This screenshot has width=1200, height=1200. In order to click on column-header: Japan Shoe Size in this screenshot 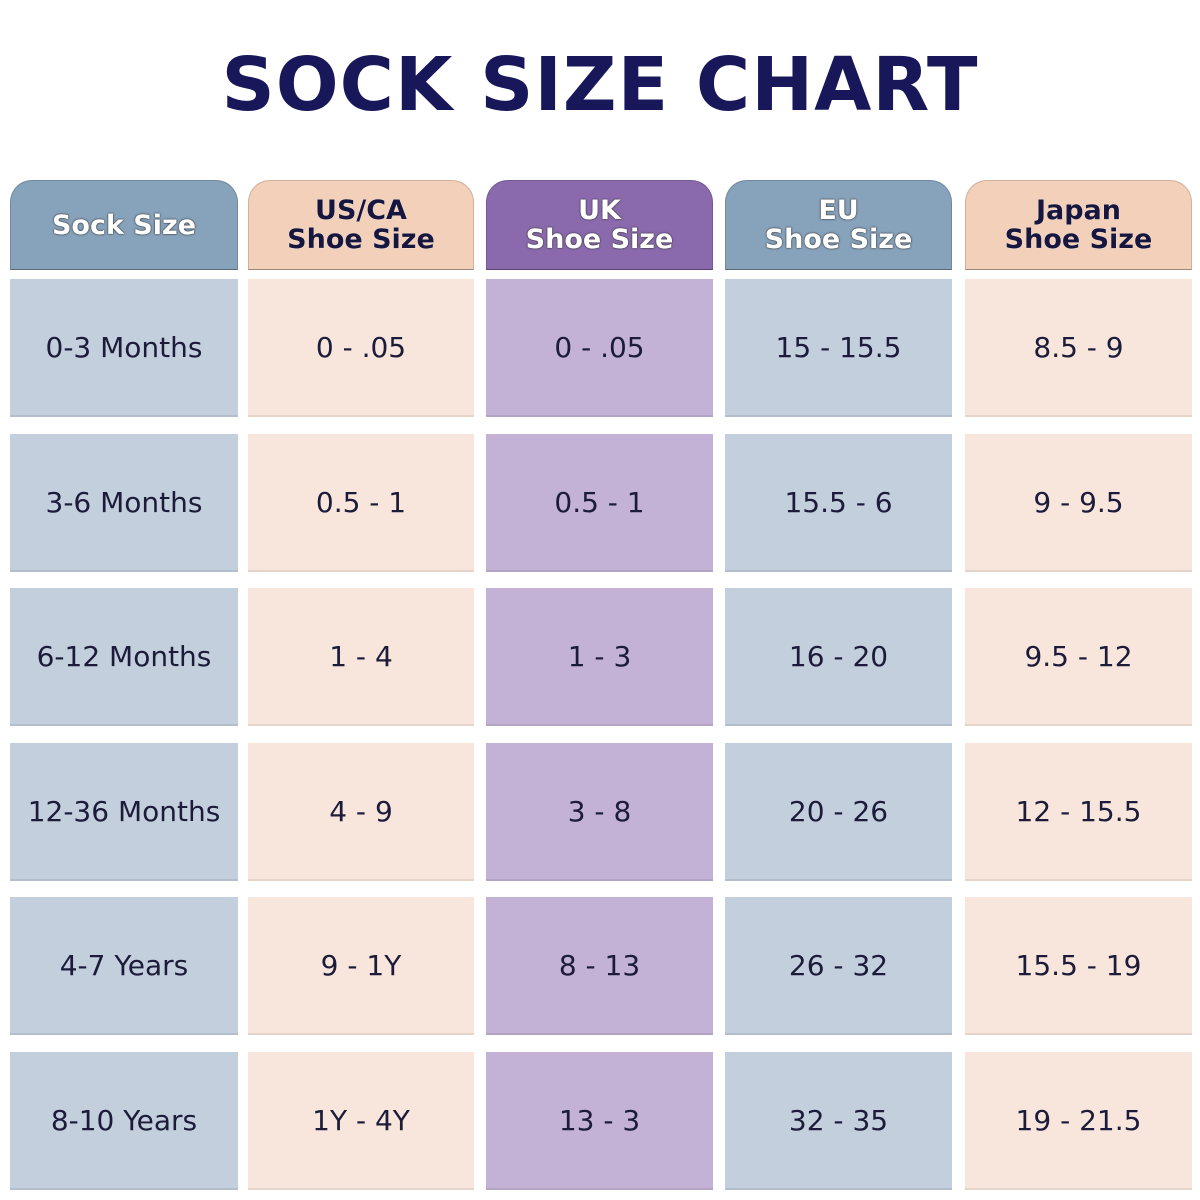, I will do `click(1078, 225)`.